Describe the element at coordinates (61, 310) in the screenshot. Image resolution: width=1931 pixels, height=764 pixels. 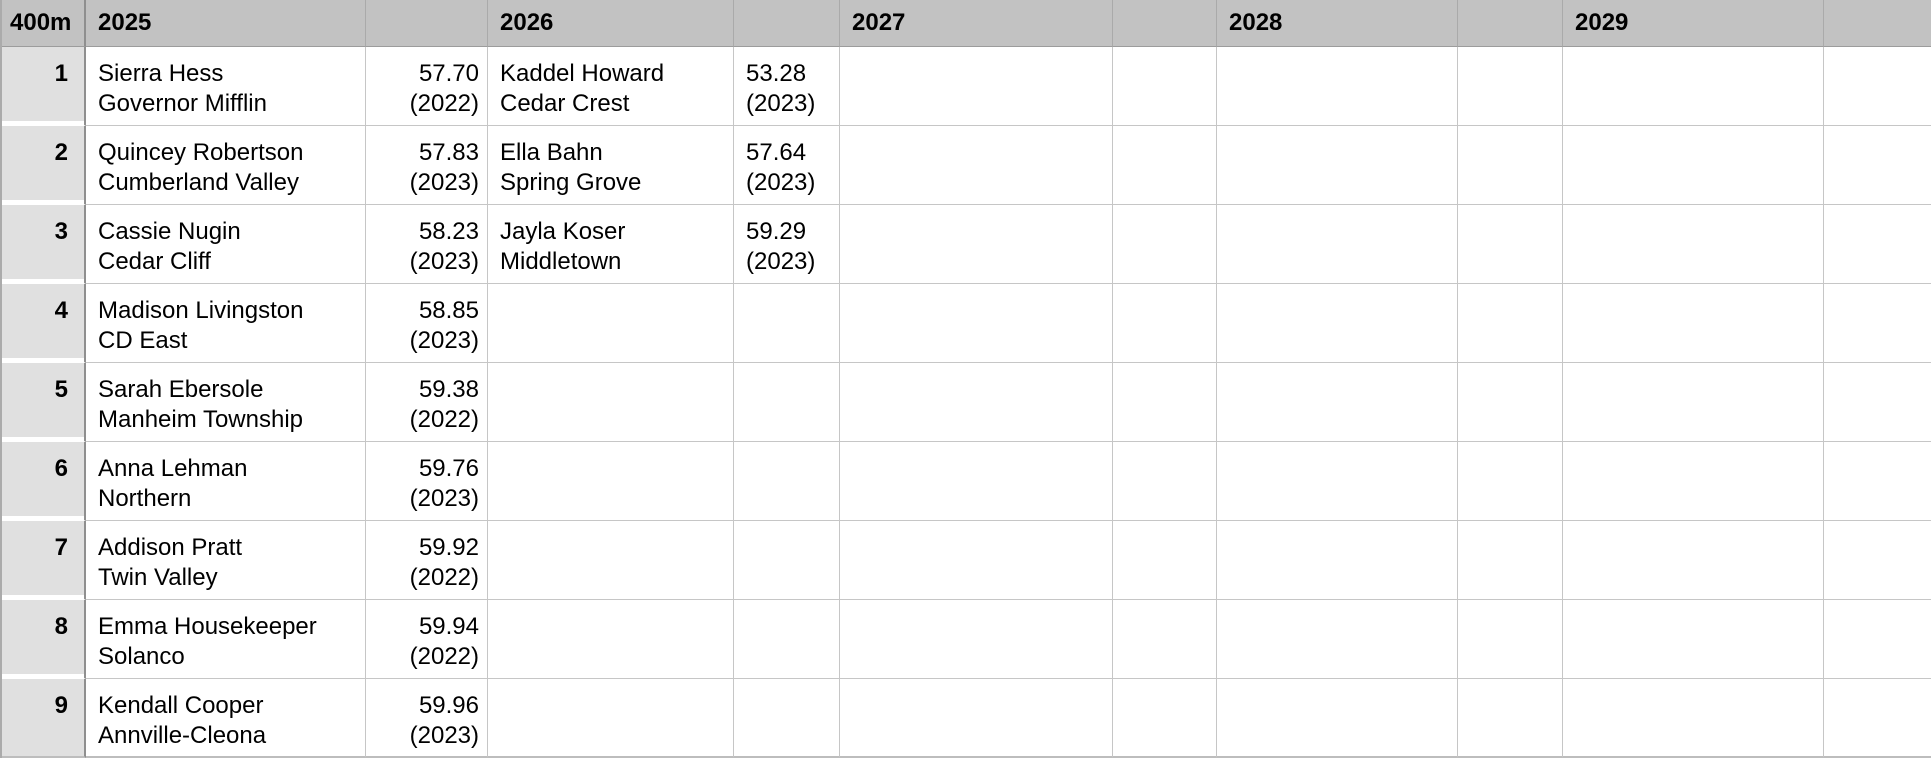
I see `rank-number: 4` at that location.